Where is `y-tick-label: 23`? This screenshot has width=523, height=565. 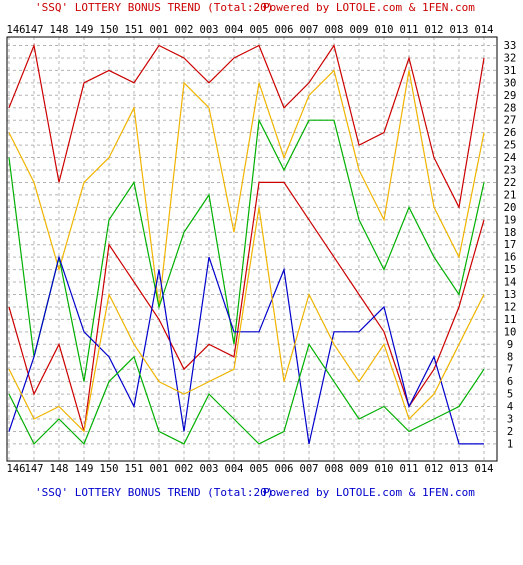
y-tick-label: 23 is located at coordinates (510, 171).